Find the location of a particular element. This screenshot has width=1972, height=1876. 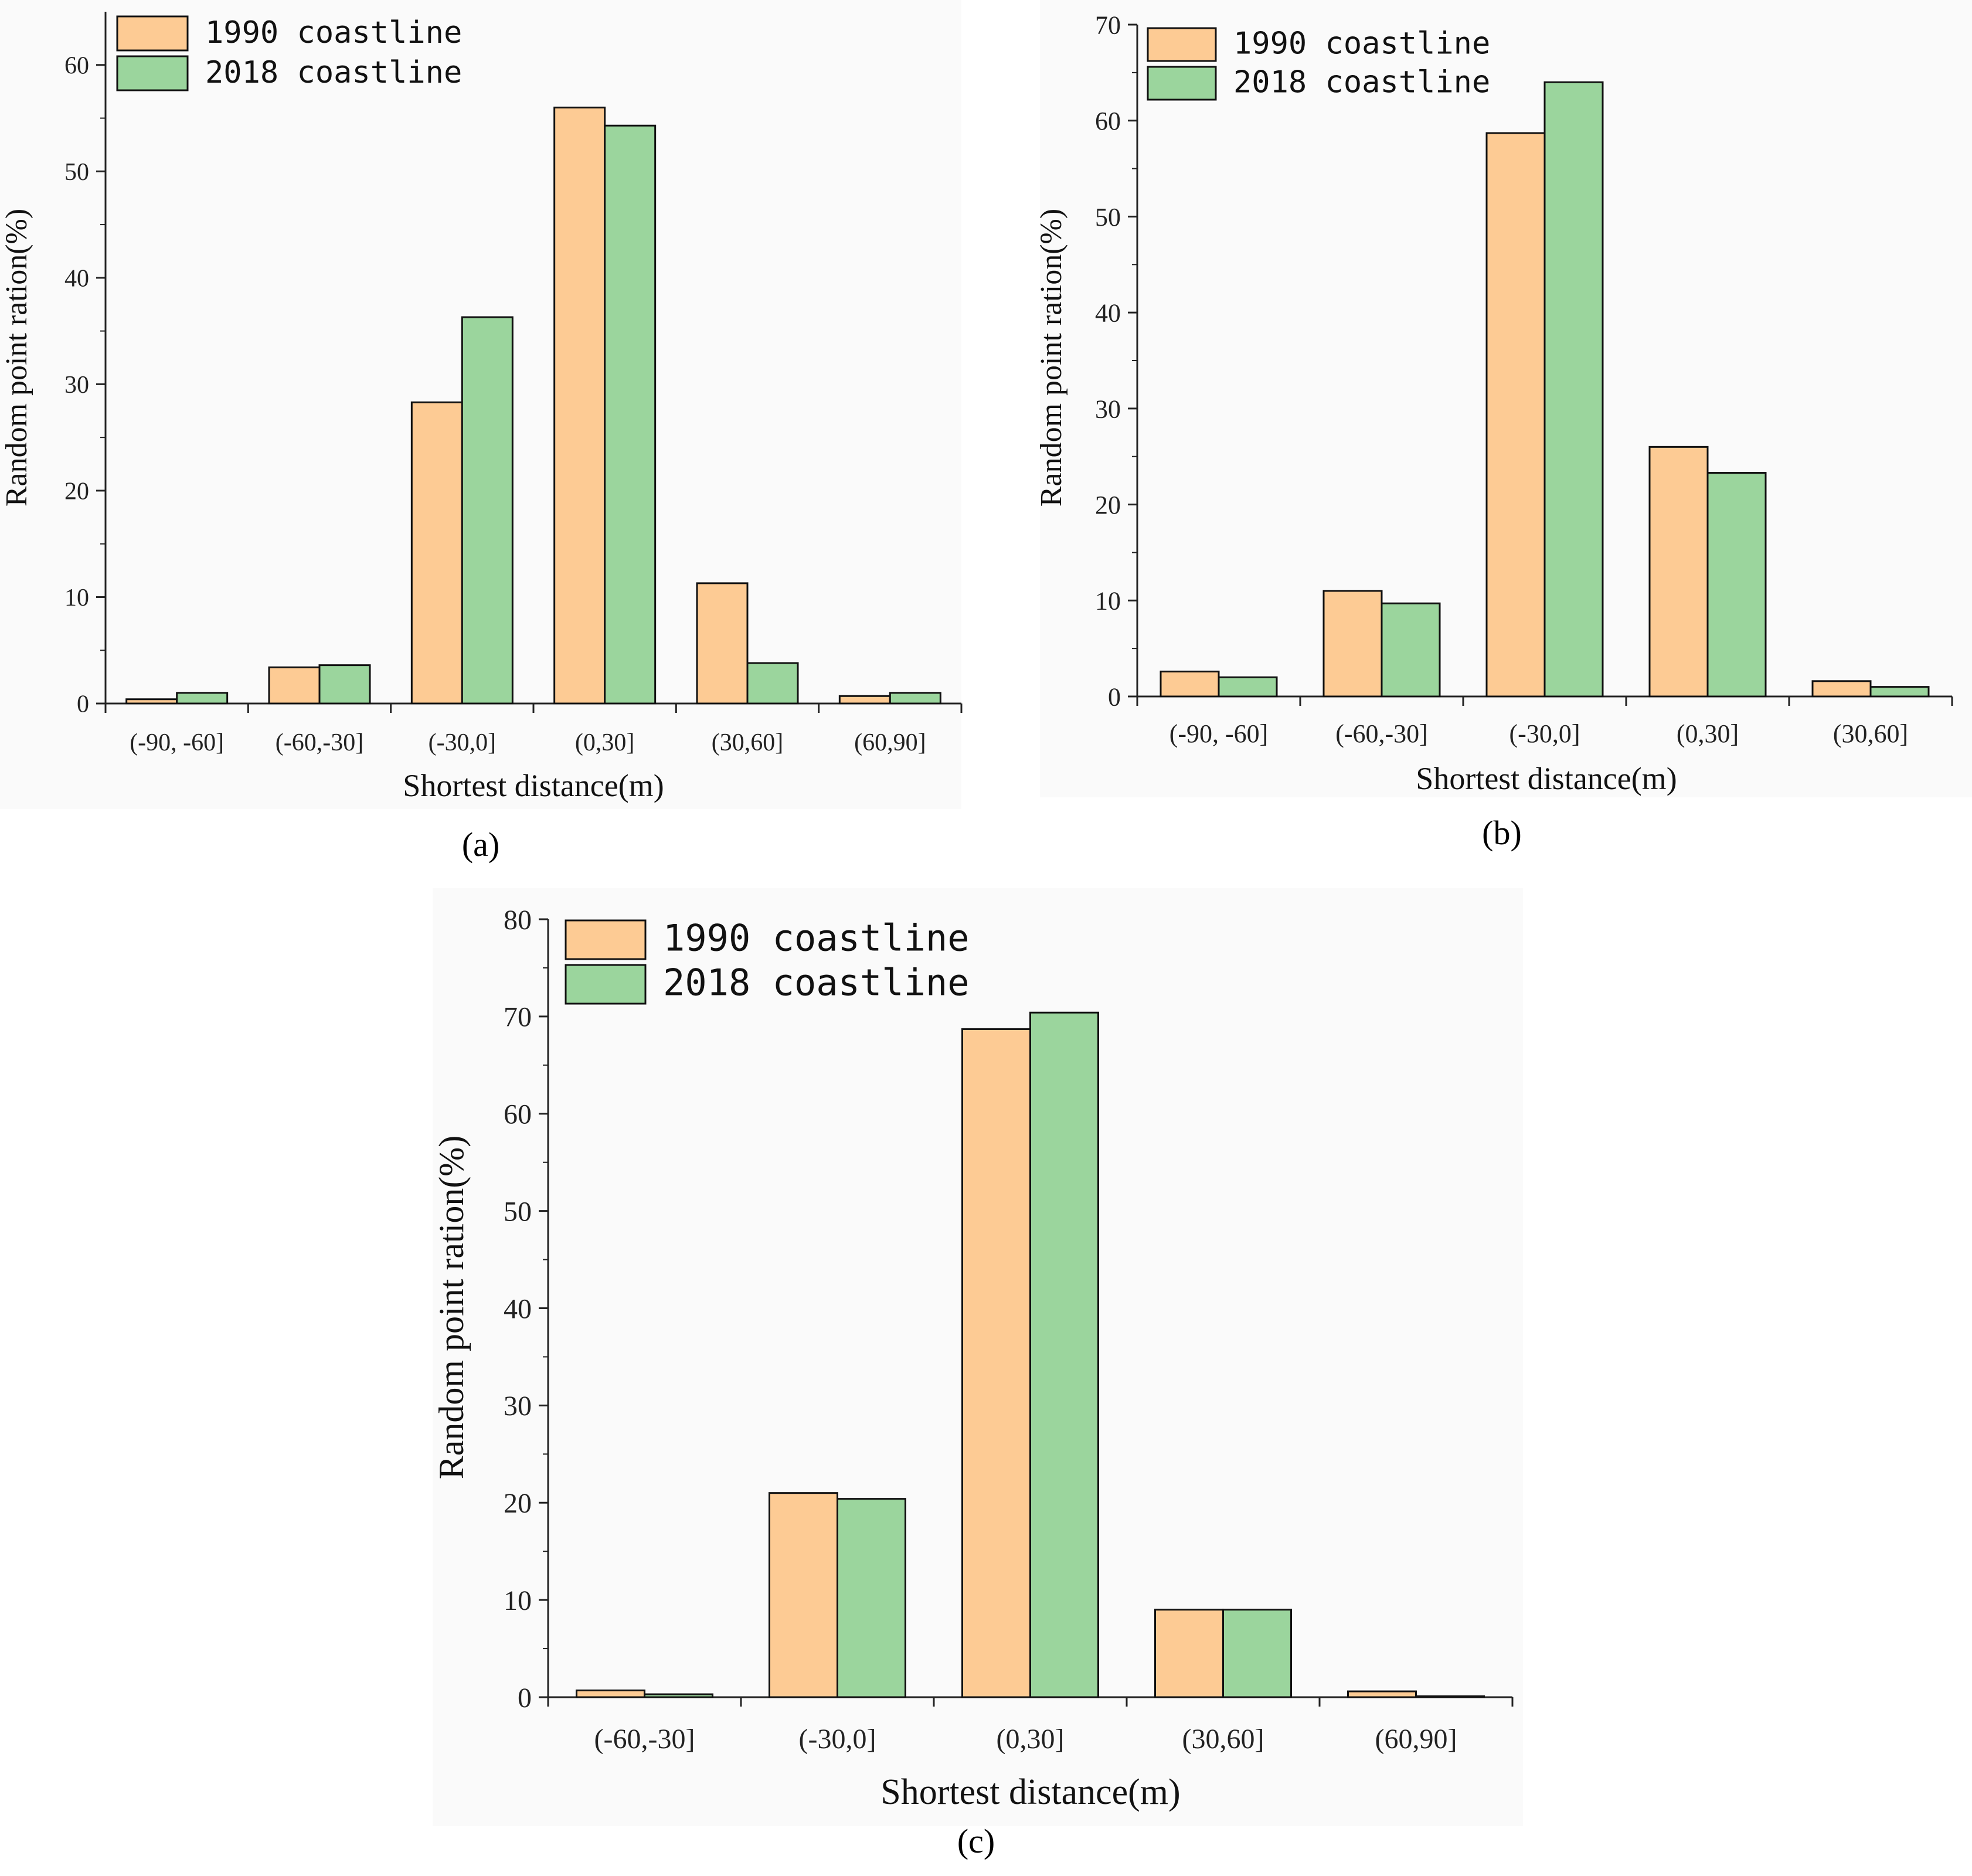

legend: 1990 coastline 2018 coastline is located at coordinates (289, 53).